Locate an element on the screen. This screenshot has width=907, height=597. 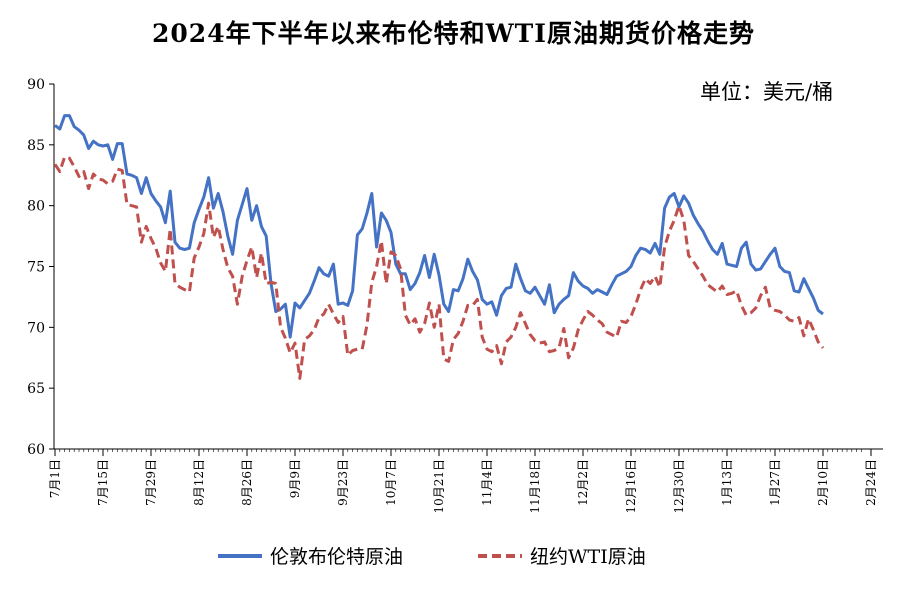
x-tick-label: 11月18日 is located at coordinates (535, 486).